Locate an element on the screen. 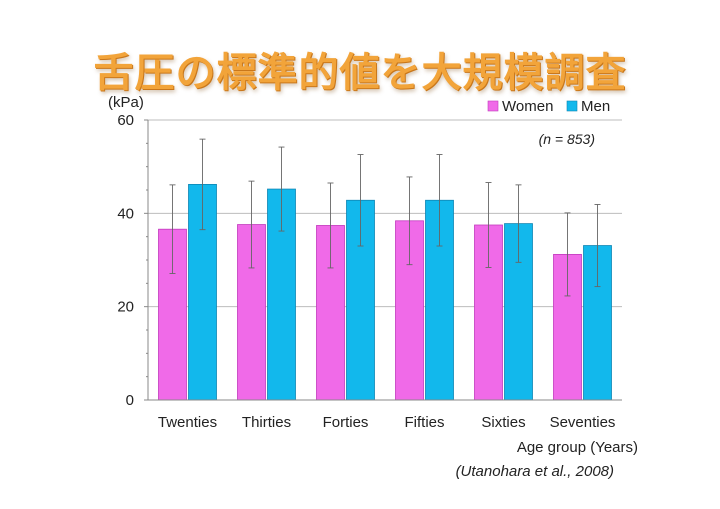 This screenshot has height=509, width=720. legend: Women Men is located at coordinates (548, 106).